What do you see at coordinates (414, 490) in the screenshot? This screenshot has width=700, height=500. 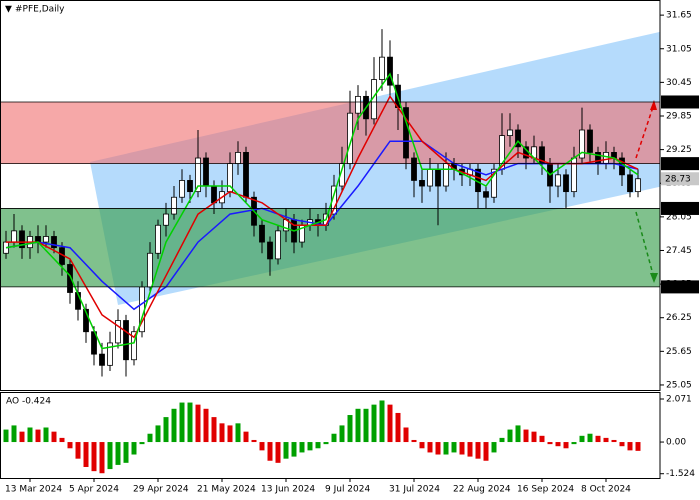 I see `x-tick-label: 31 Jul 2024` at bounding box center [414, 490].